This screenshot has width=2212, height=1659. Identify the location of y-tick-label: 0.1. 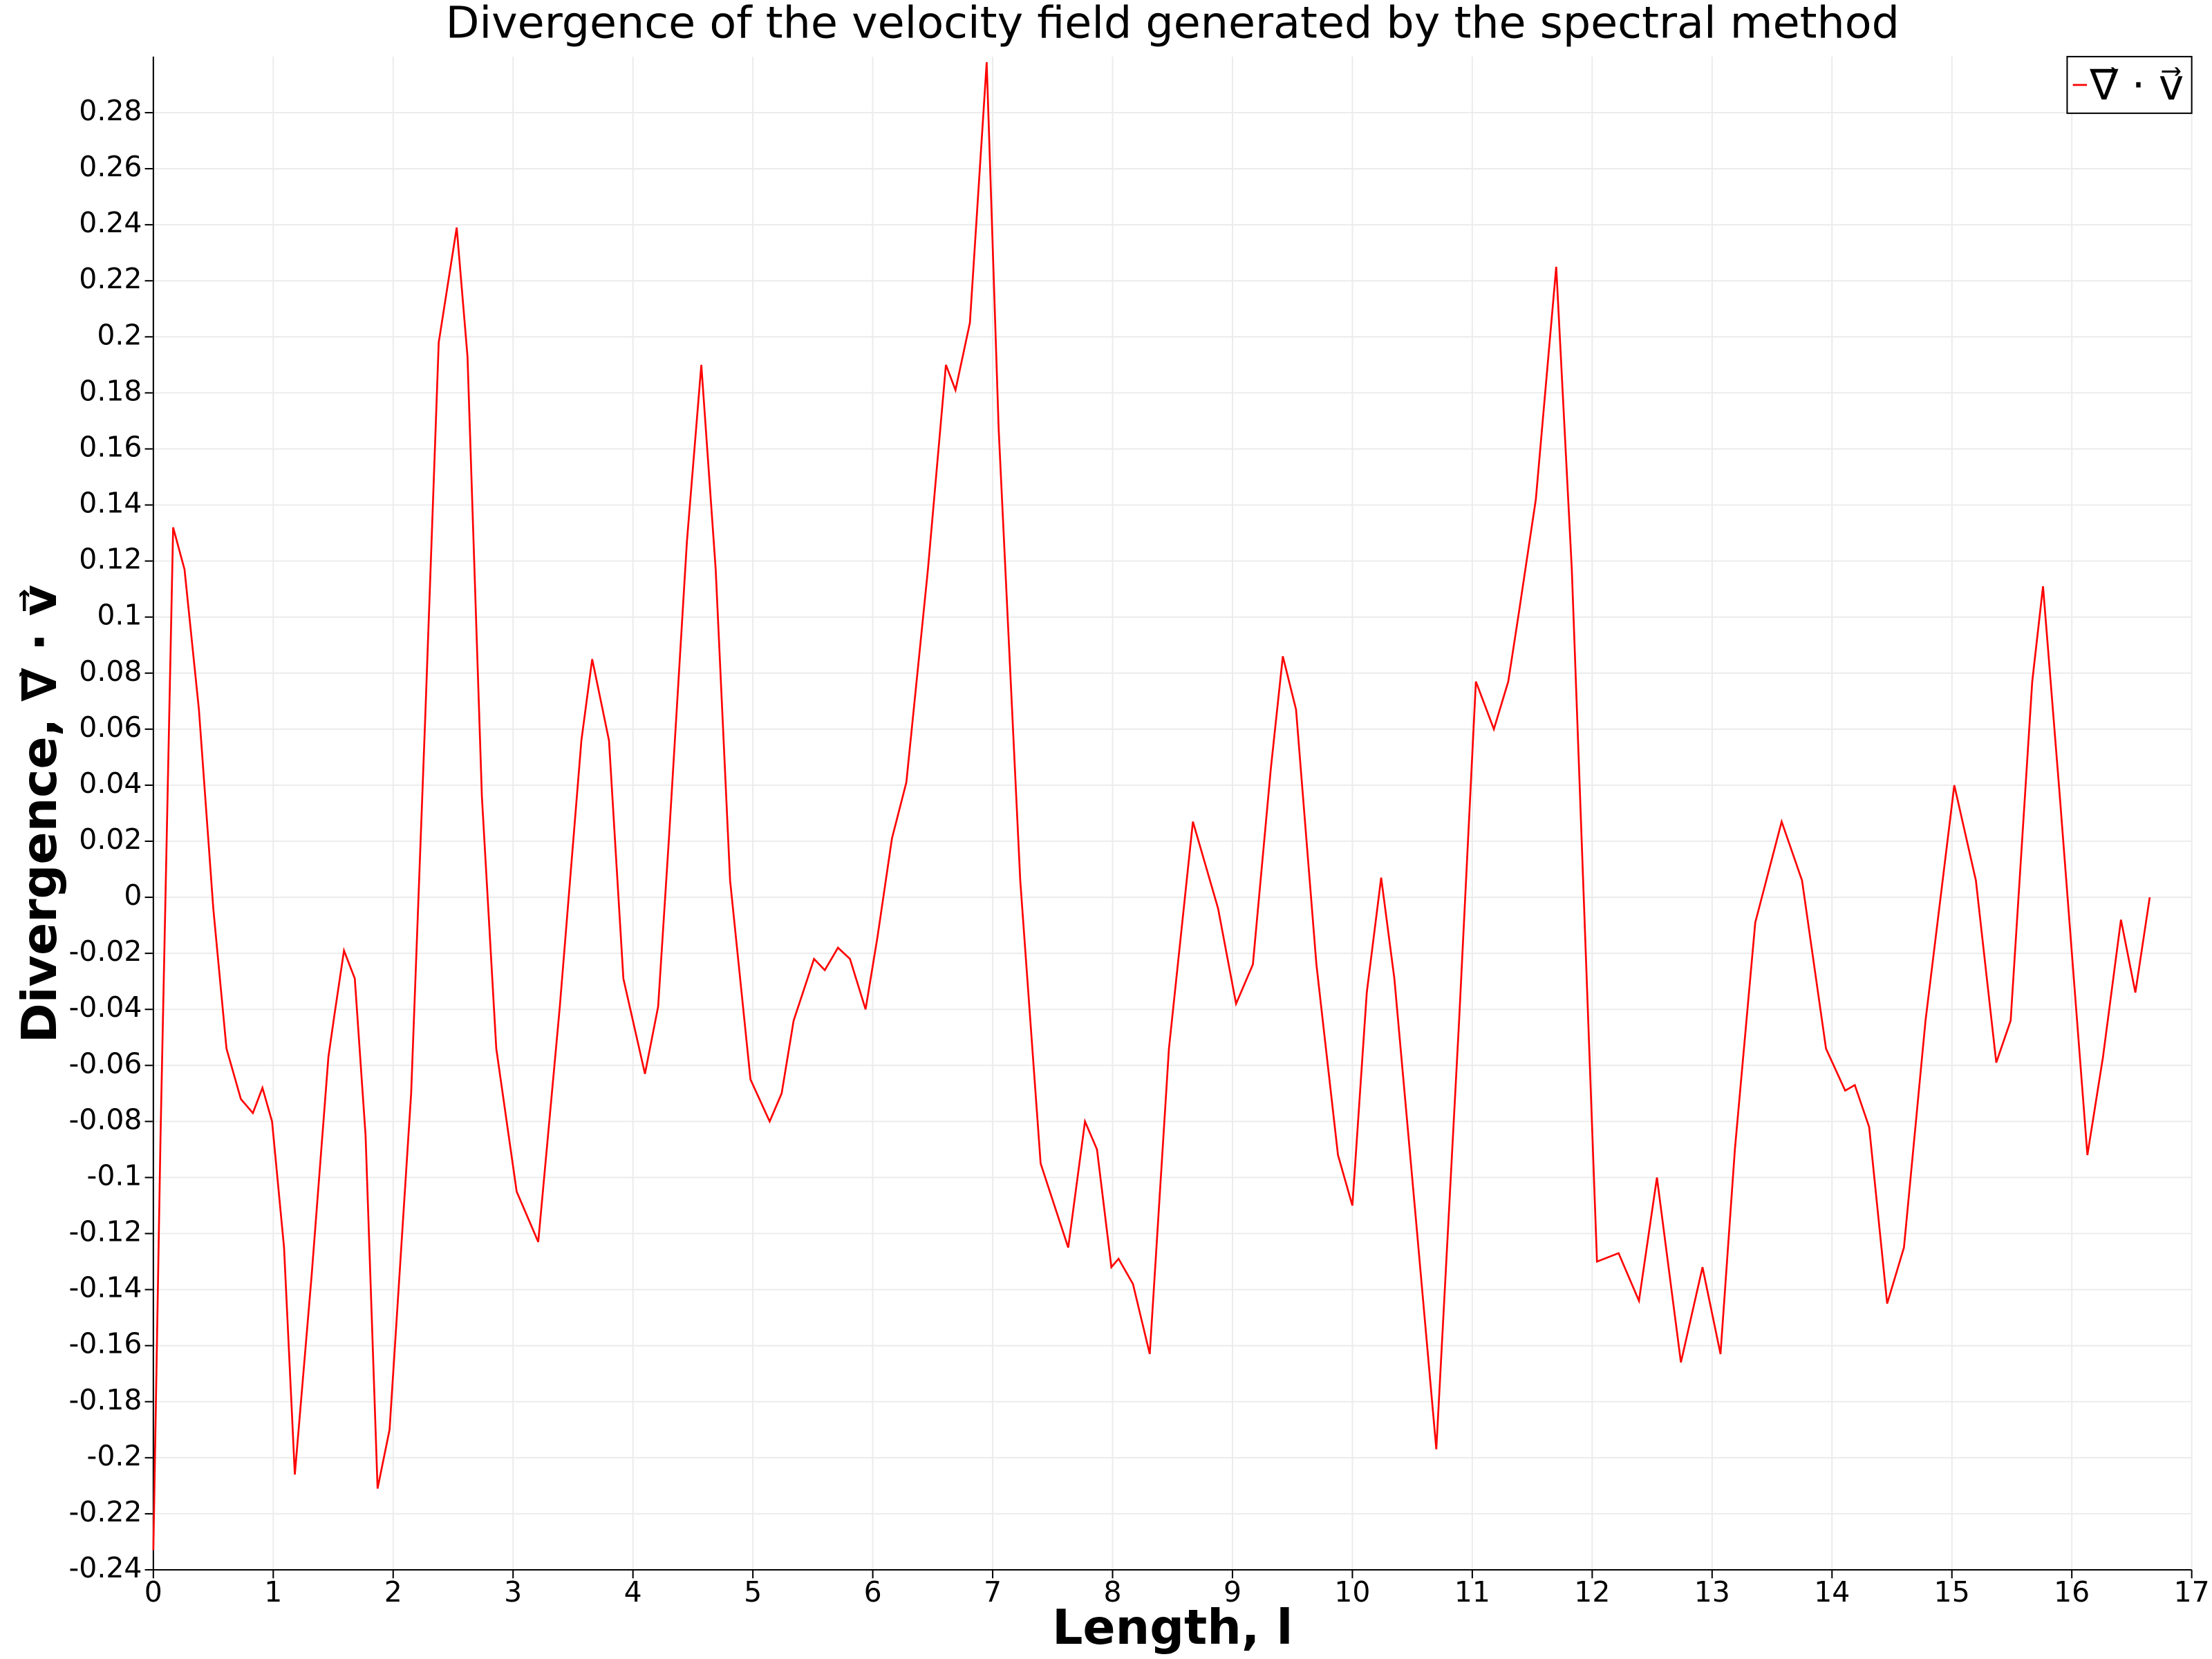
(119, 615).